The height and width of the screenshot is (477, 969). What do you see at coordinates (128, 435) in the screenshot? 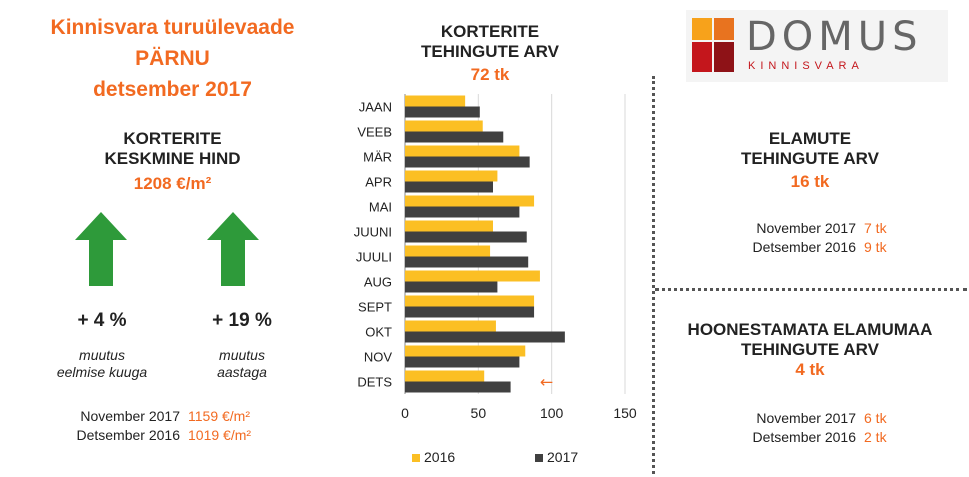
I see `price-row-label: Detsember 2016` at bounding box center [128, 435].